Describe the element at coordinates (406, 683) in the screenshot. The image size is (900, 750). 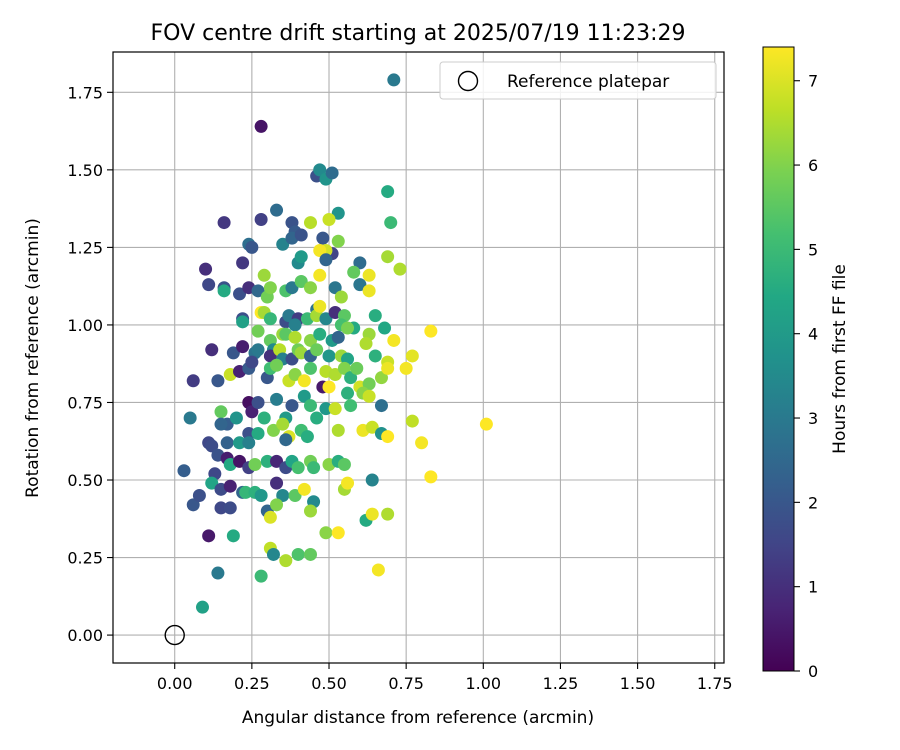
I see `x-tick-label: 0.75` at that location.